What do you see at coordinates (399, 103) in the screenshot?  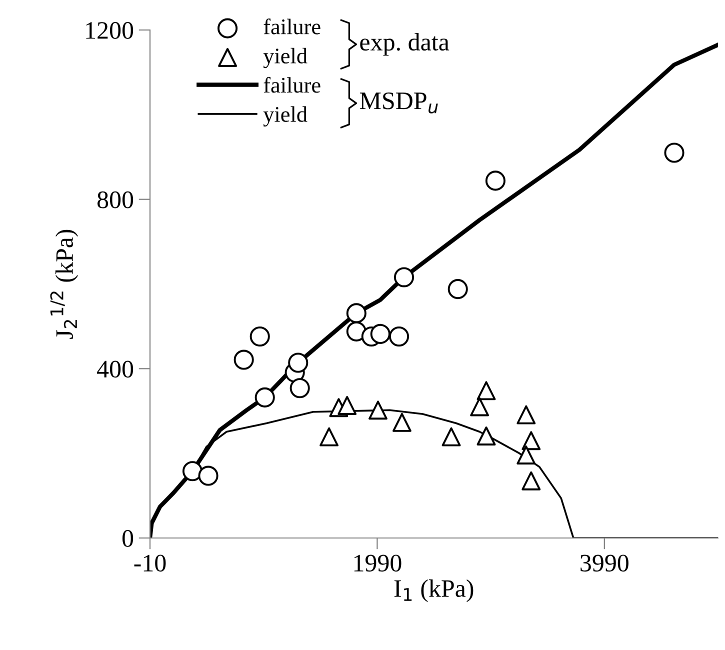 I see `annotation: MSDP$_{u}$` at bounding box center [399, 103].